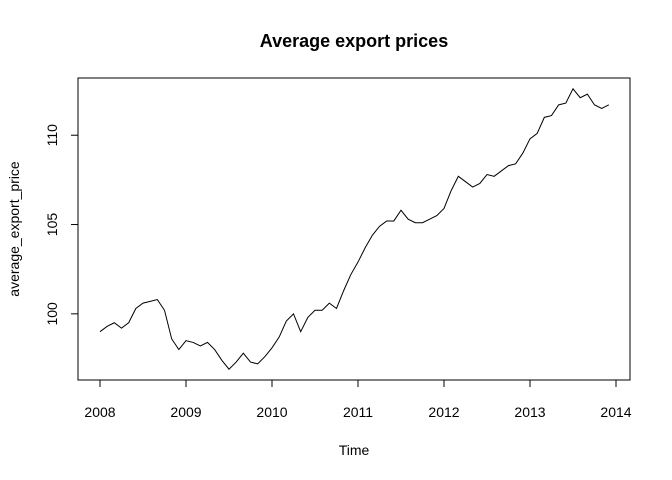 This screenshot has width=672, height=480. Describe the element at coordinates (271, 412) in the screenshot. I see `x-tick-label: 2010` at that location.